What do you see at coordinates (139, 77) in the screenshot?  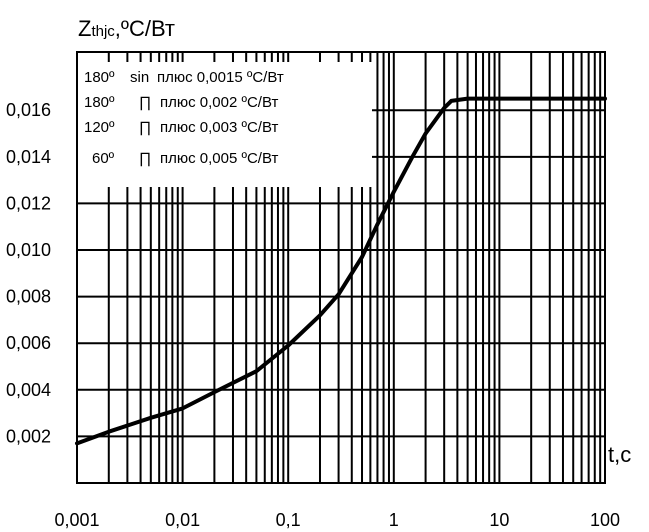 I see `legend-shape: sin` at bounding box center [139, 77].